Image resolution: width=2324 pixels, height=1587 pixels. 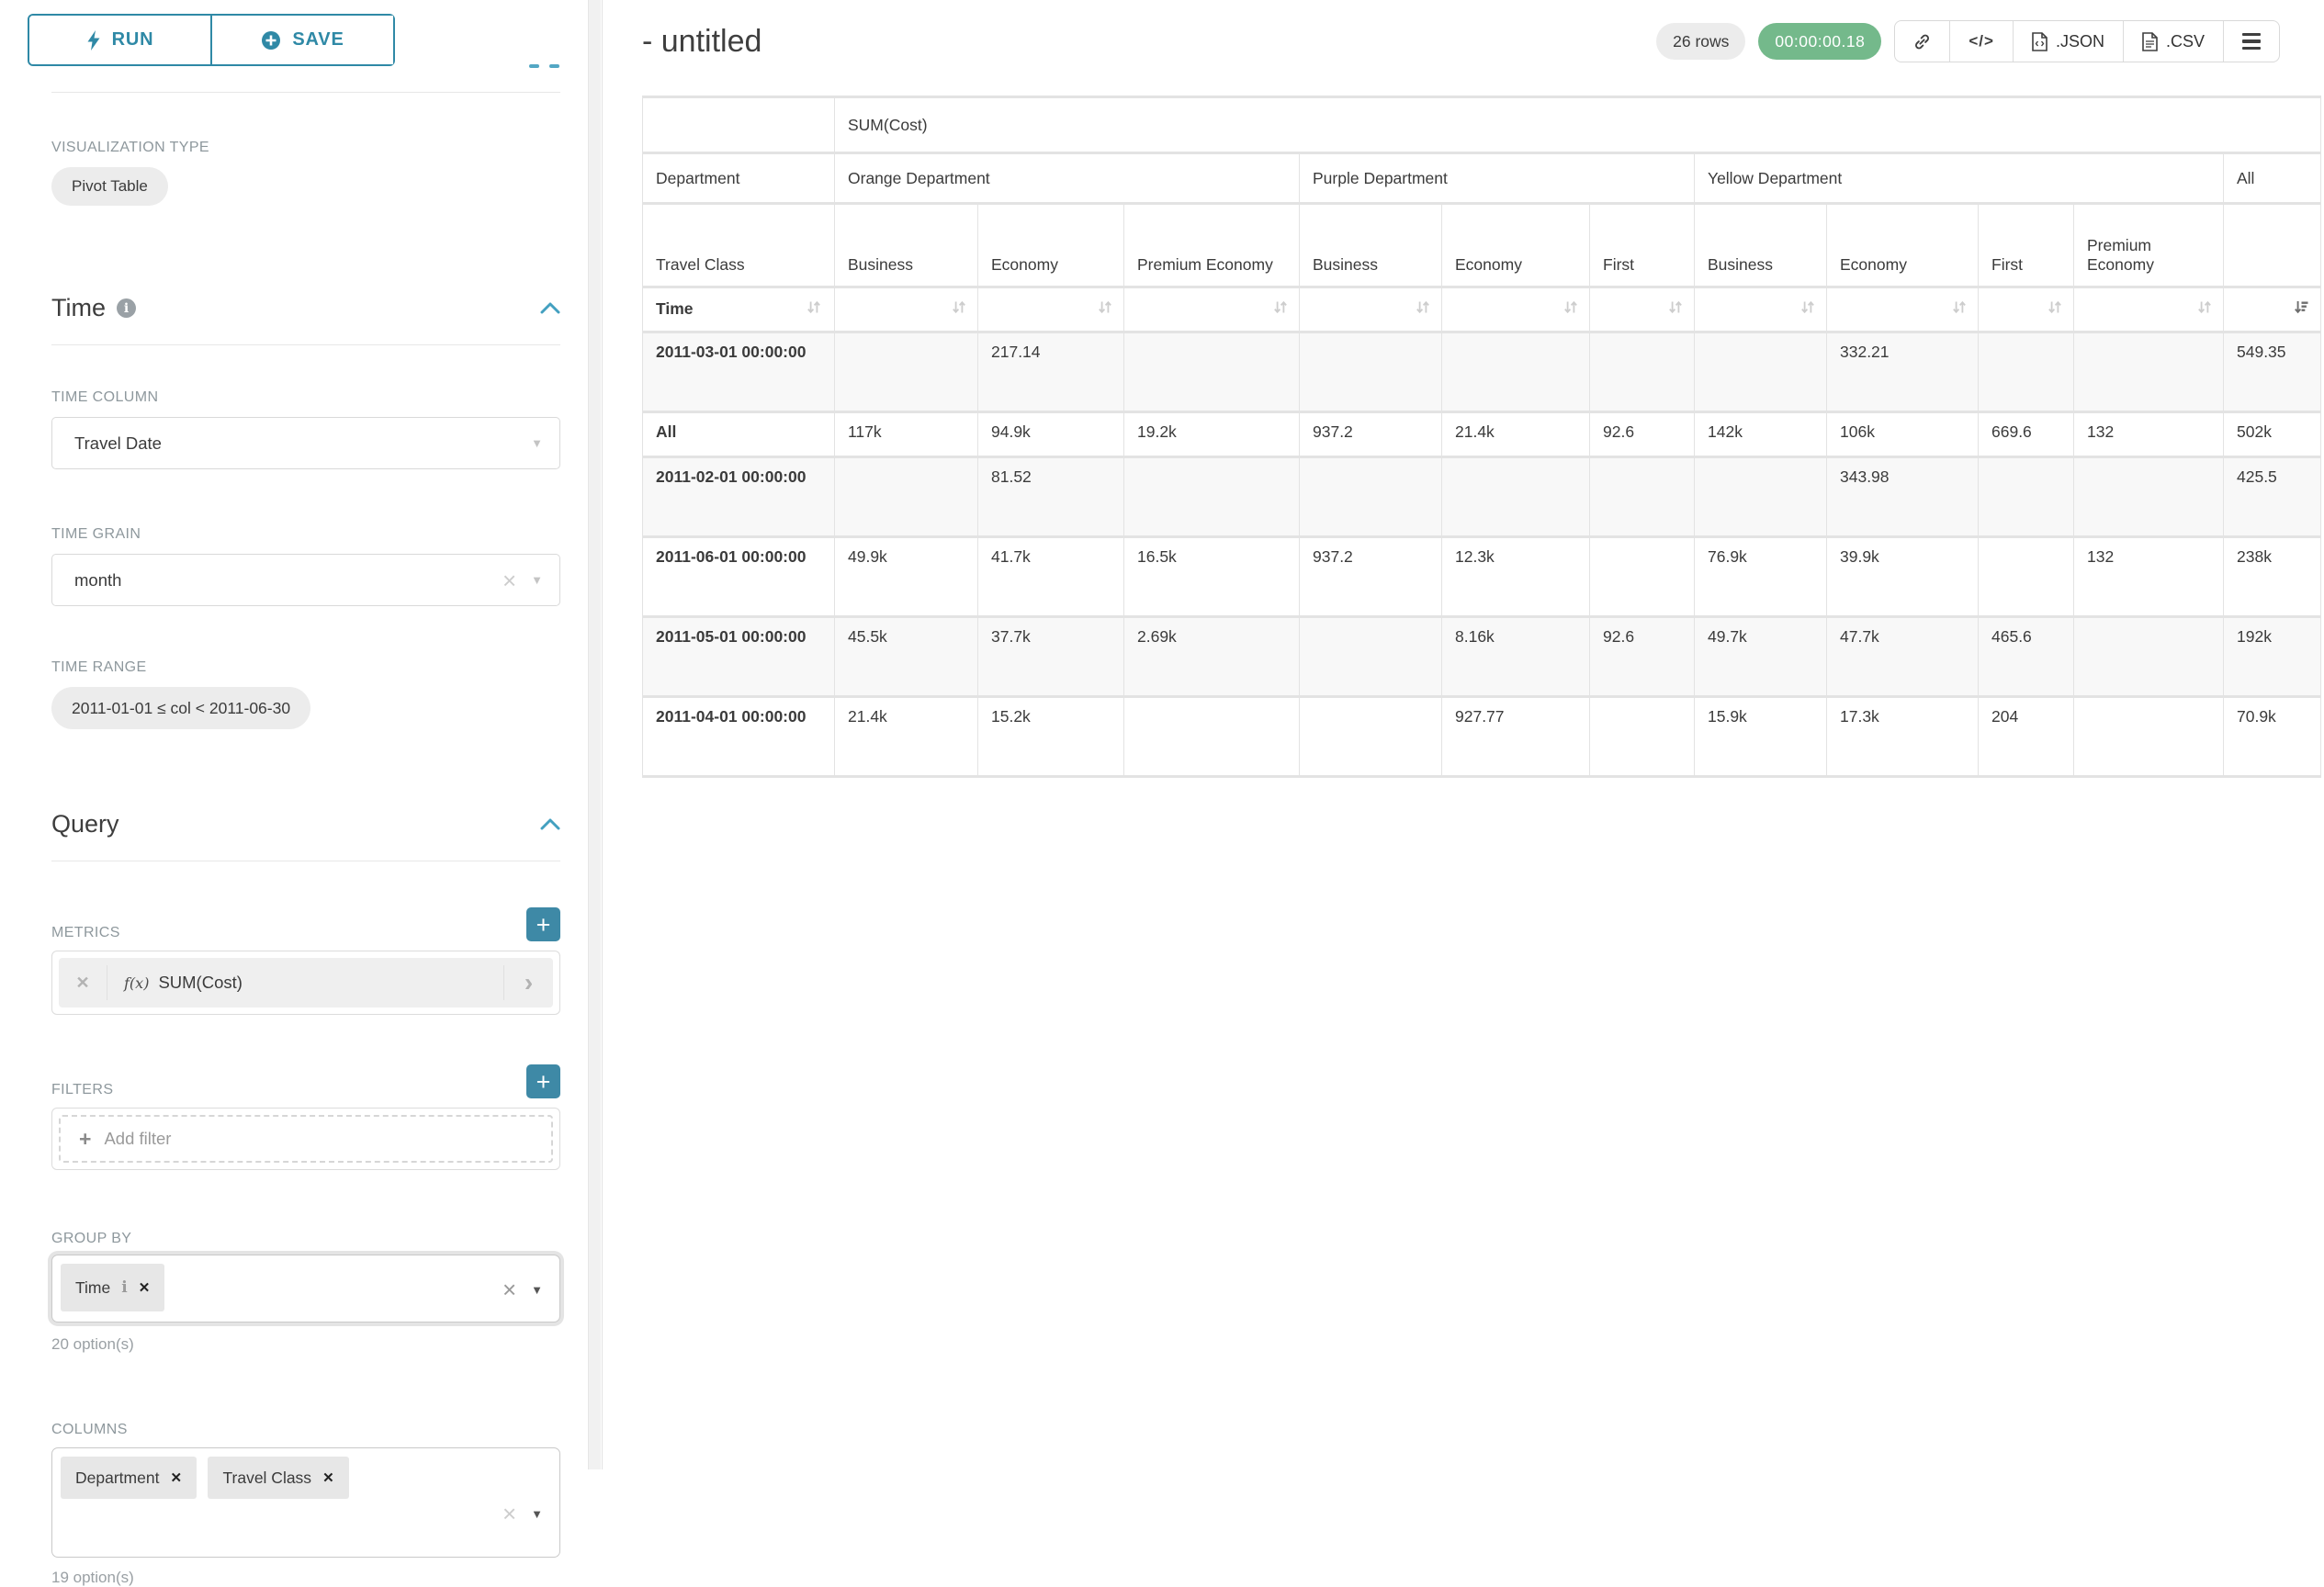 What do you see at coordinates (738, 372) in the screenshot?
I see `row-label: 2011-03-01 00:00:00` at bounding box center [738, 372].